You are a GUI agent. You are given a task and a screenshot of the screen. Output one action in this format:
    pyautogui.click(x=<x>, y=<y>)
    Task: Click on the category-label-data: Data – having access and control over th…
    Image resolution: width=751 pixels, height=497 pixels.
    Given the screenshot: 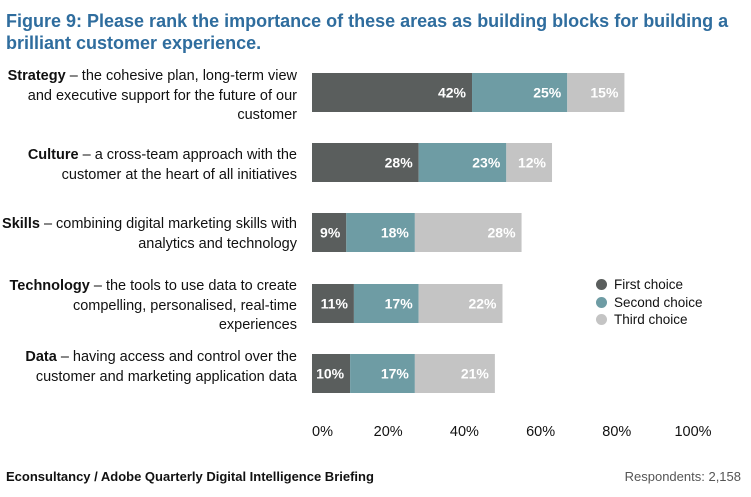 What is the action you would take?
    pyautogui.click(x=148, y=367)
    